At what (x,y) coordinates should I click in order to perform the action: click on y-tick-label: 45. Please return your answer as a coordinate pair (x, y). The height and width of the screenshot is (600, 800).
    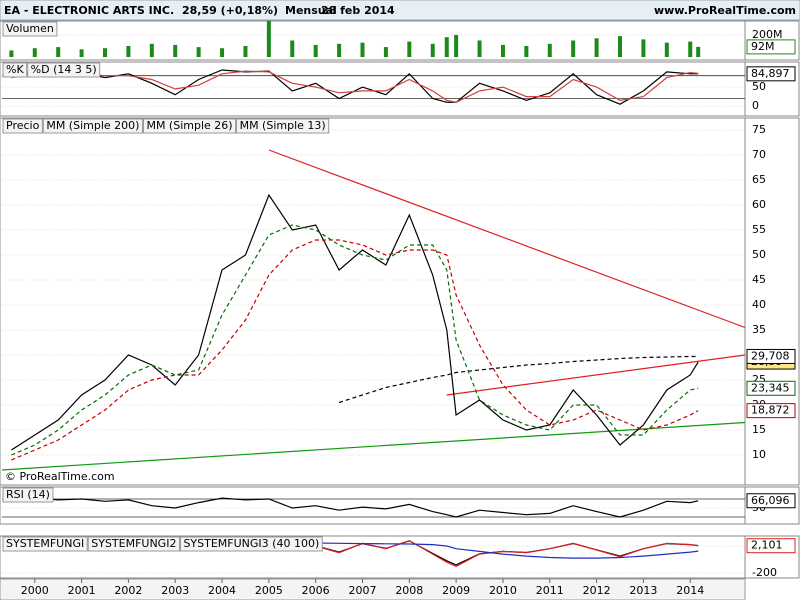
    Looking at the image, I should click on (759, 279).